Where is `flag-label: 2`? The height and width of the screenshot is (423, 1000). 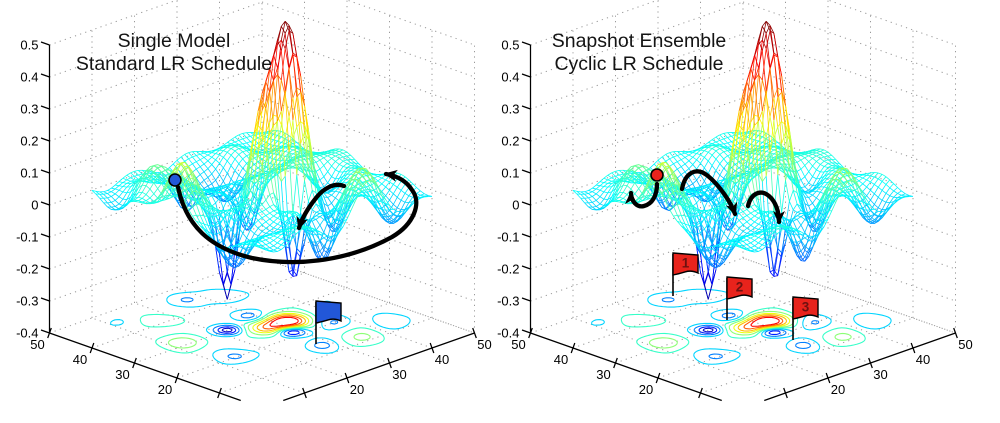 flag-label: 2 is located at coordinates (740, 287).